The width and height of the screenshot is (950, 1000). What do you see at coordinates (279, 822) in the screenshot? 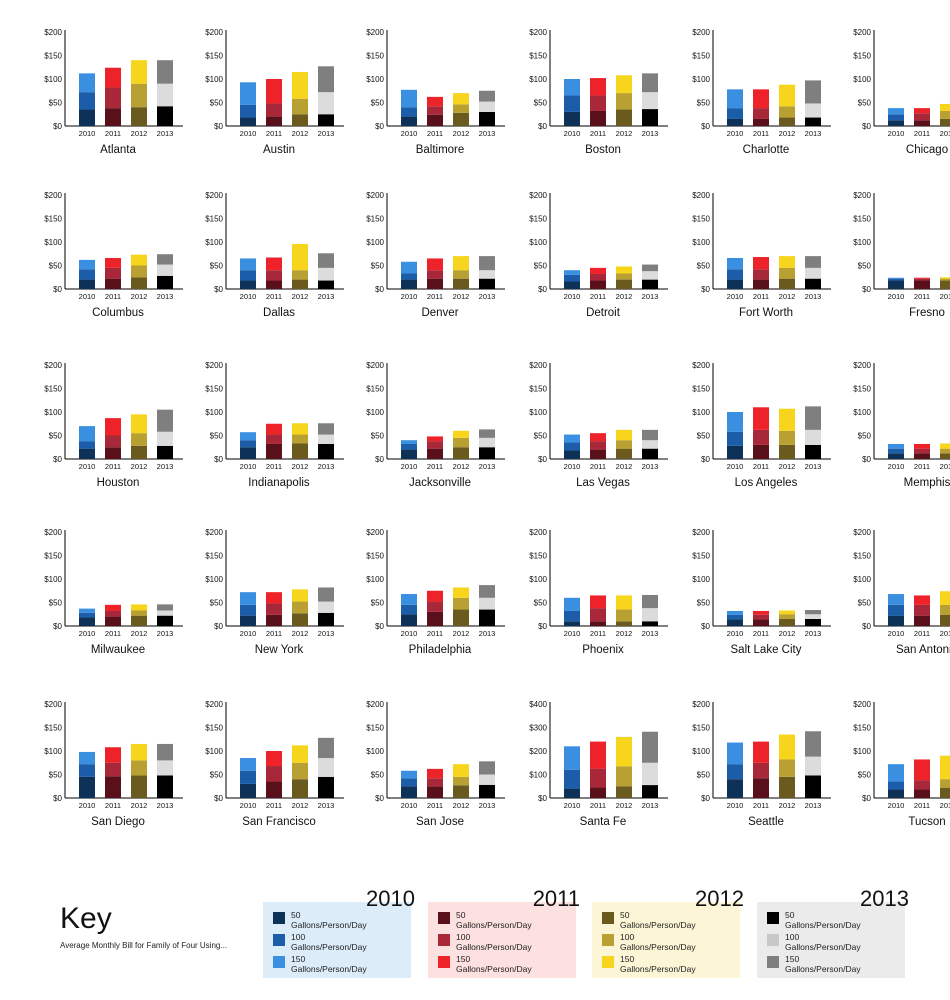
I see `city-label: San Francisco` at bounding box center [279, 822].